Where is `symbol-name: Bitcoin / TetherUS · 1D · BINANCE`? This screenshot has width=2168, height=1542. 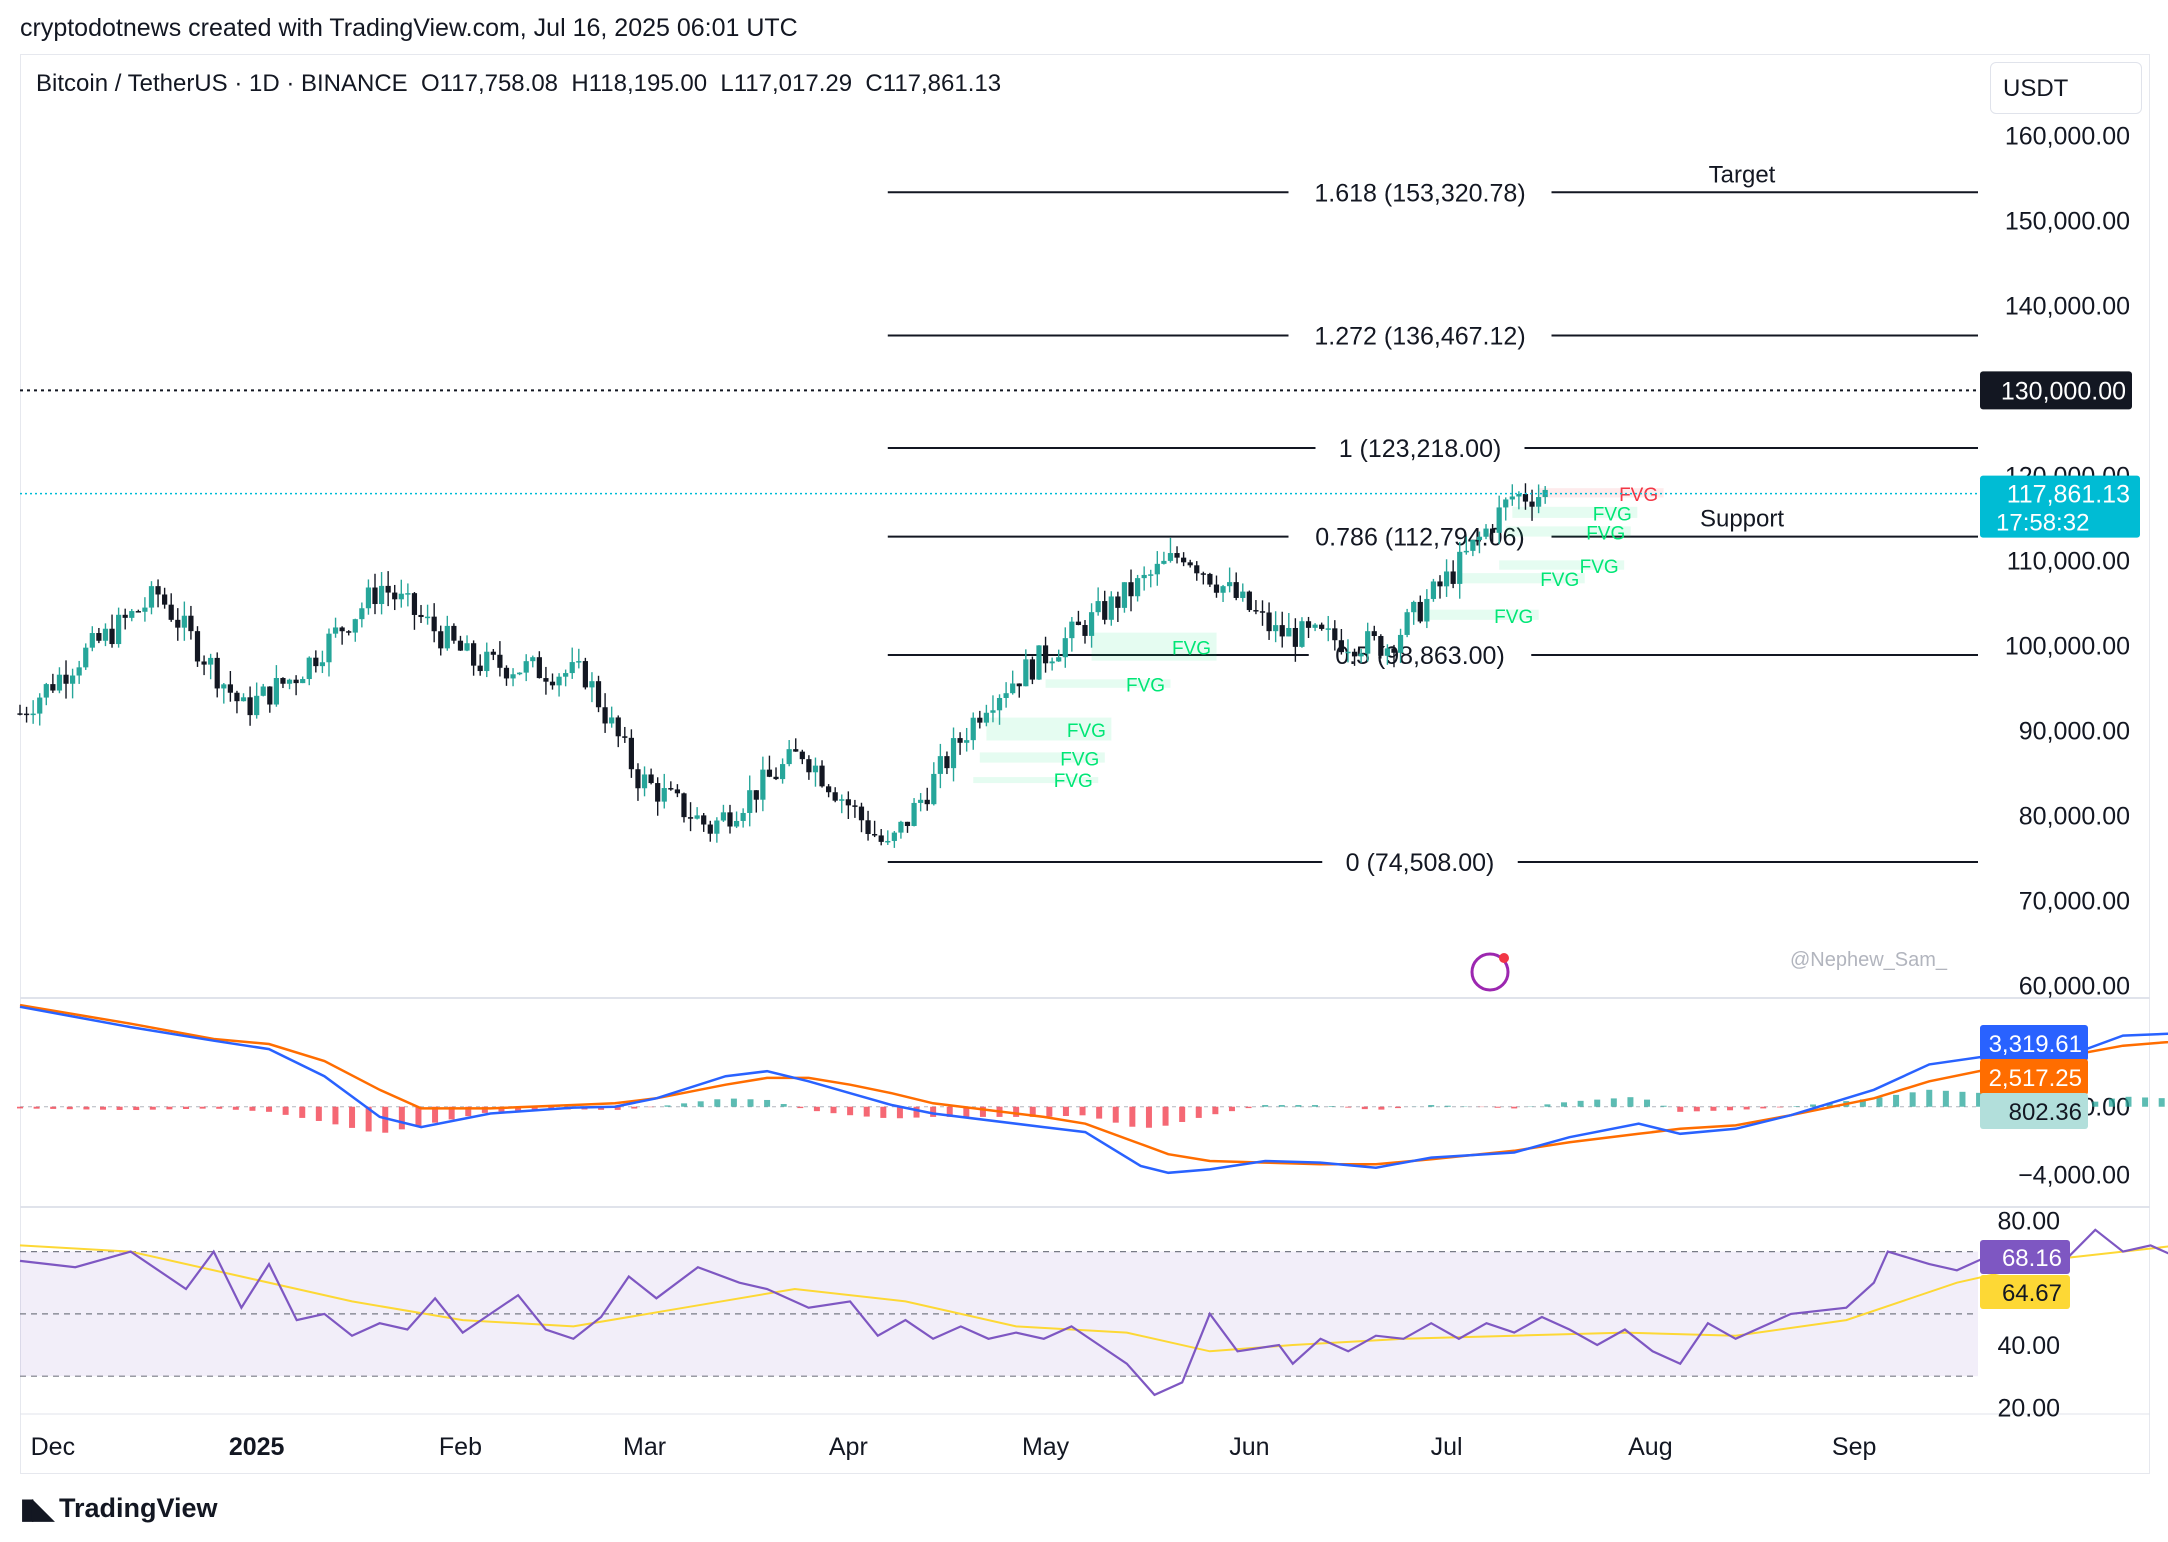
symbol-name: Bitcoin / TetherUS · 1D · BINANCE is located at coordinates (222, 83).